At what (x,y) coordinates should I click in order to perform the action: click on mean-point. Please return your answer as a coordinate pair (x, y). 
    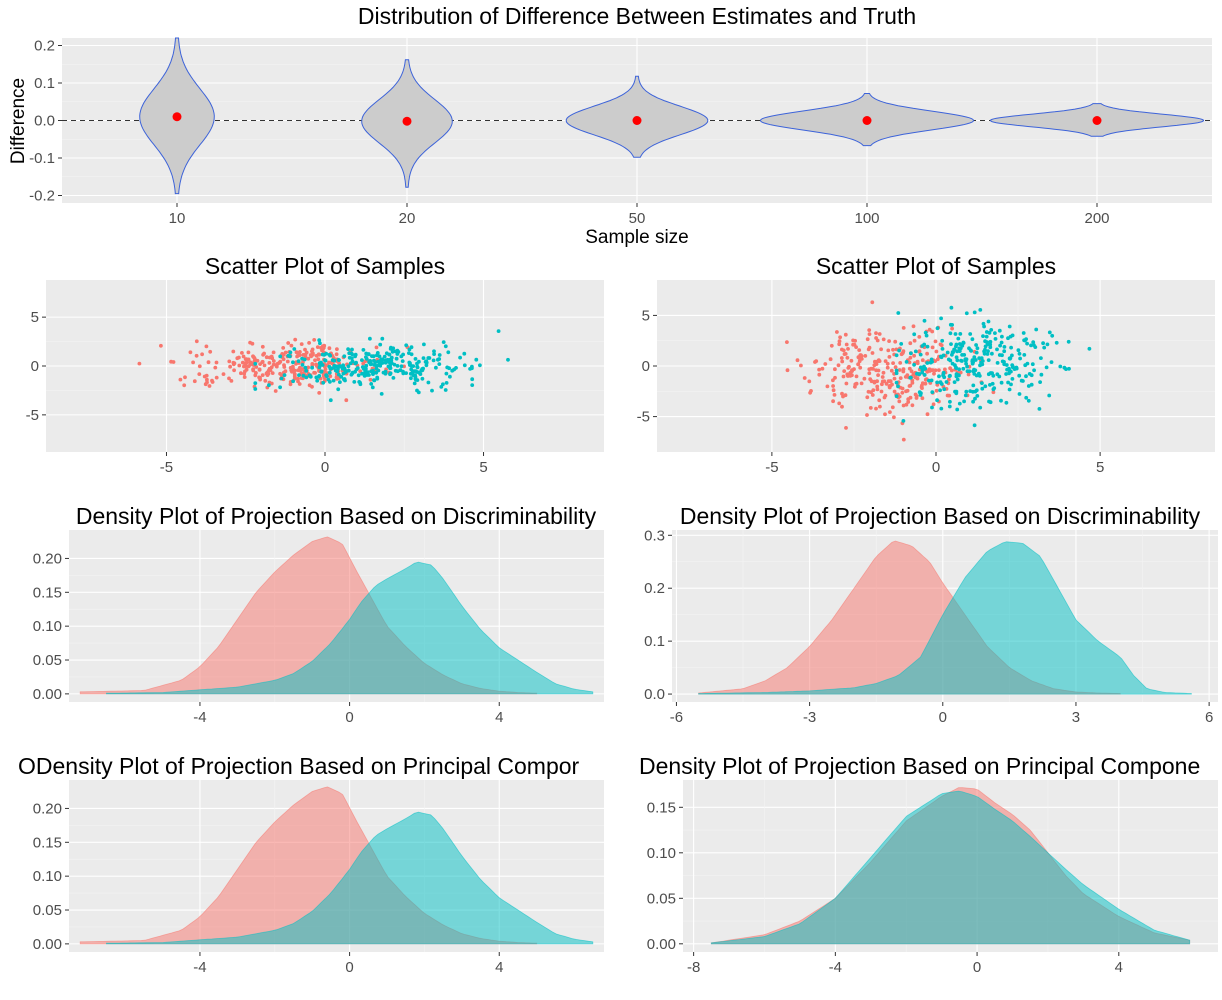
    Looking at the image, I should click on (1097, 120).